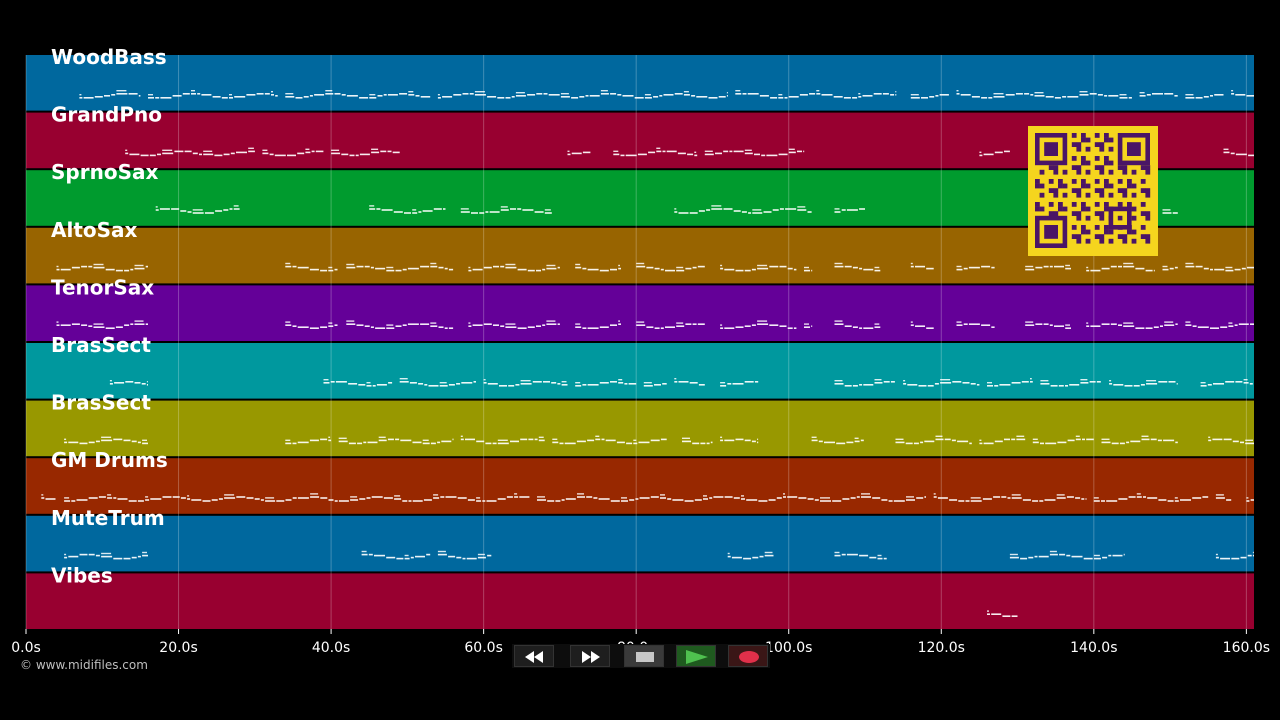  Describe the element at coordinates (104, 172) in the screenshot. I see `track-name: SprnoSax` at that location.